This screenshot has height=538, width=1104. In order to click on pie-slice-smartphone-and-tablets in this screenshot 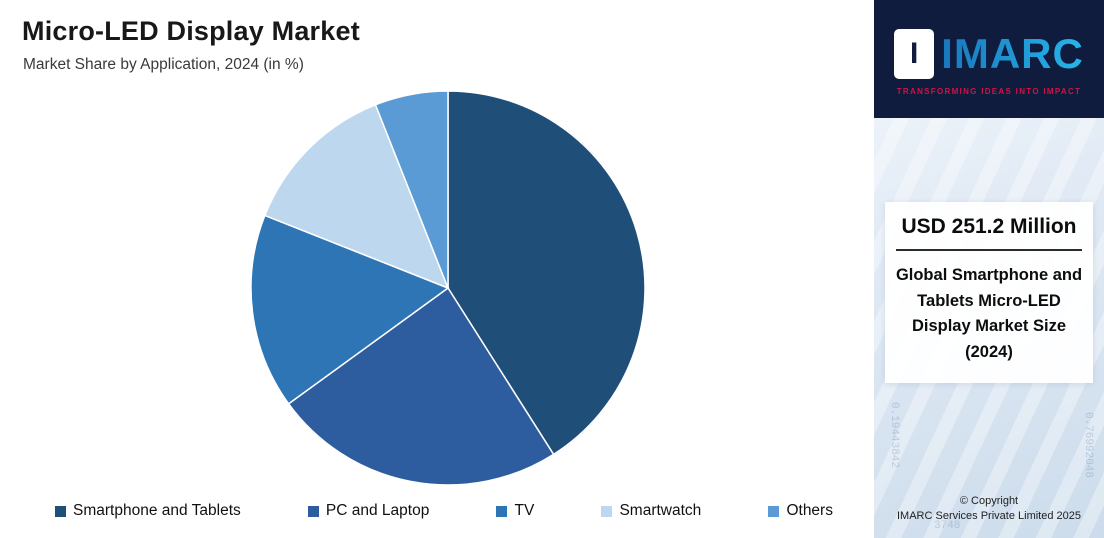, I will do `click(546, 273)`.